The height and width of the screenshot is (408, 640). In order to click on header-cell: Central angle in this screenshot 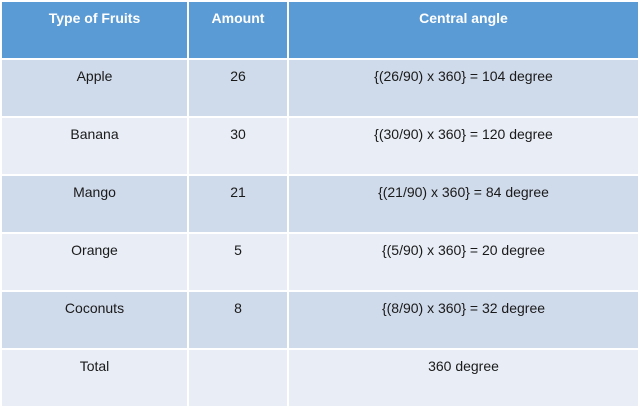, I will do `click(463, 30)`.